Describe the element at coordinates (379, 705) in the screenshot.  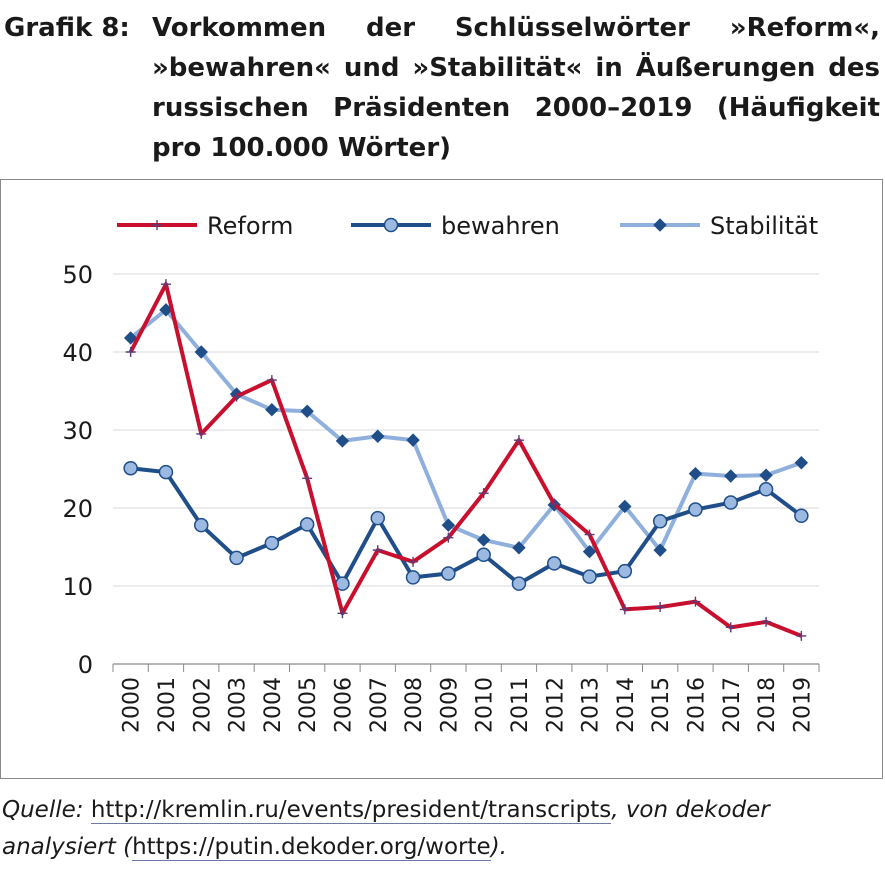
I see `x-tick-label: 2007` at that location.